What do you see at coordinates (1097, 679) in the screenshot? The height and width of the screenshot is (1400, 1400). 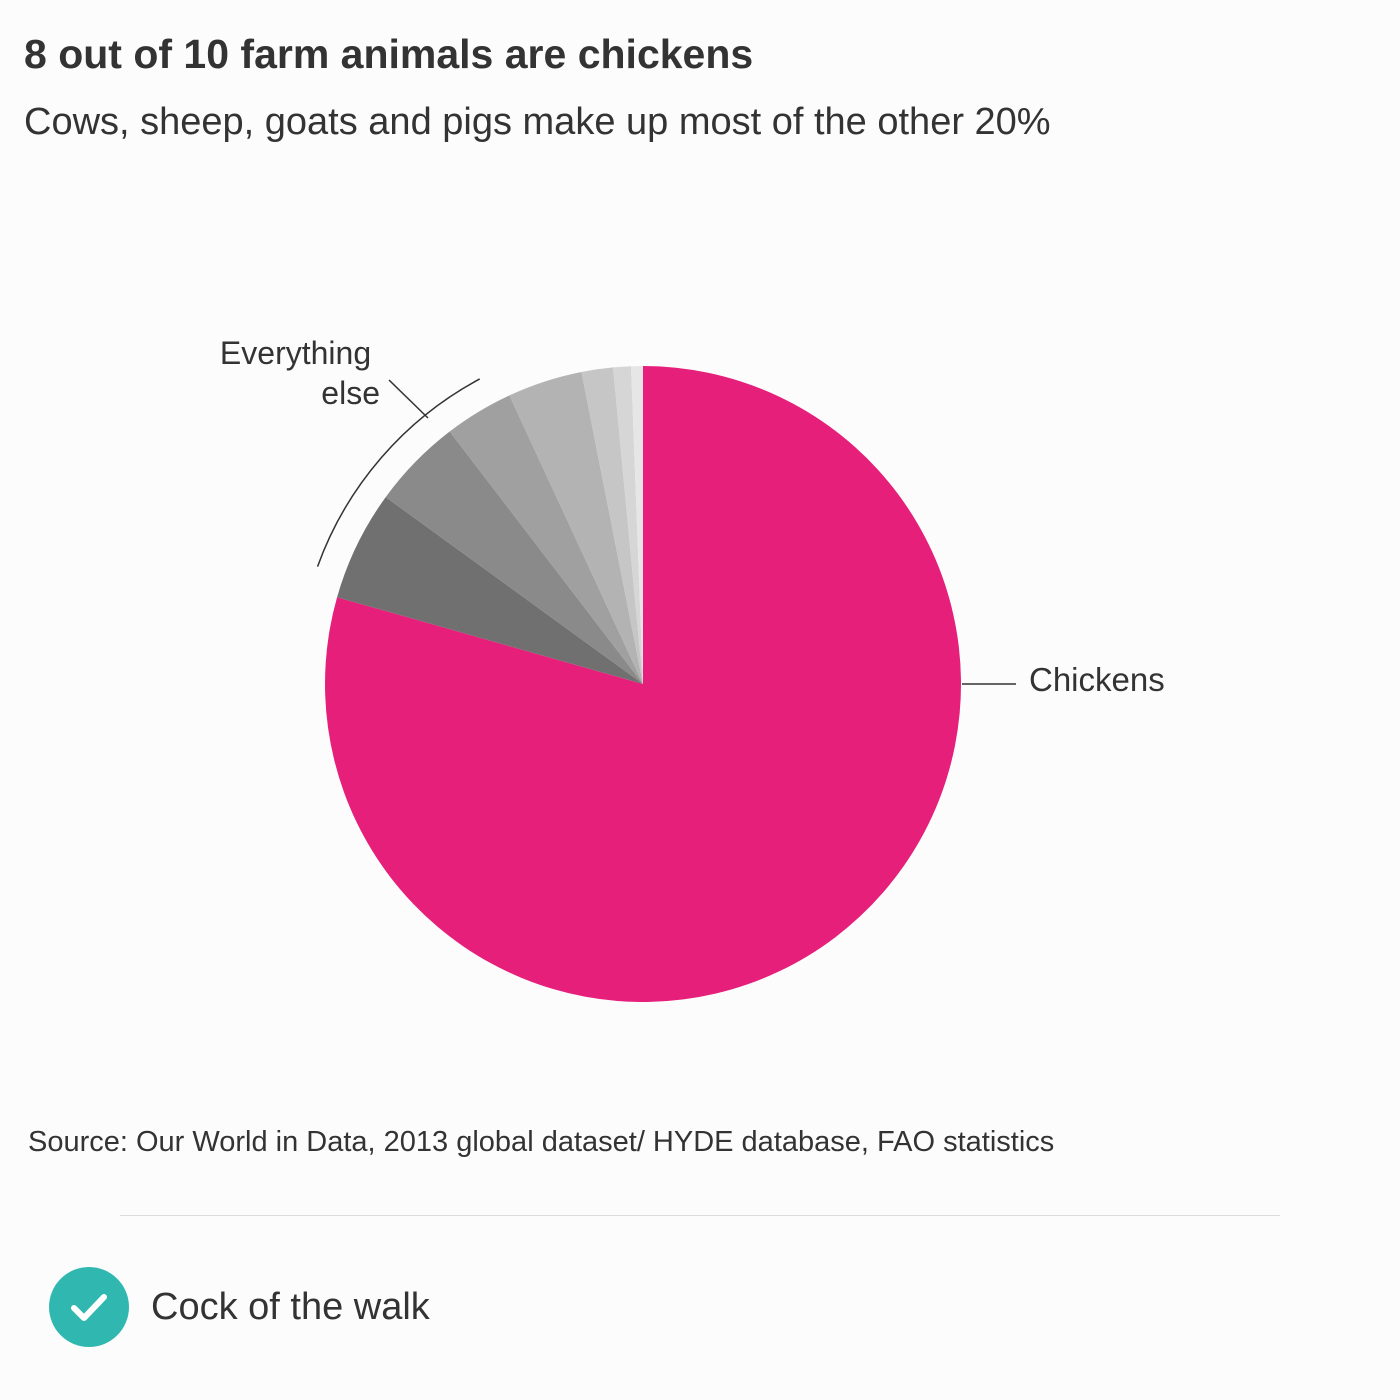 I see `chickens-label: Chickens` at bounding box center [1097, 679].